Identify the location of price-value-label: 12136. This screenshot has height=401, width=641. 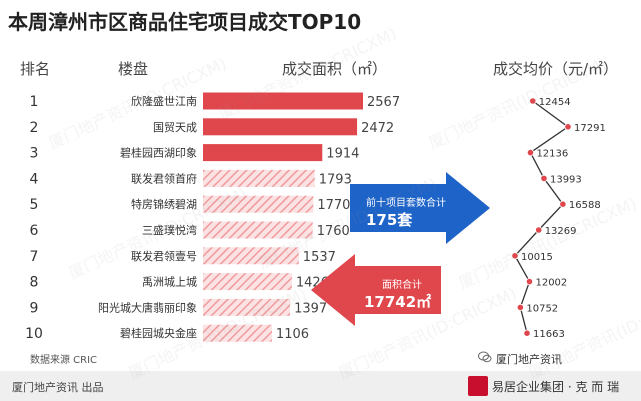
(552, 154).